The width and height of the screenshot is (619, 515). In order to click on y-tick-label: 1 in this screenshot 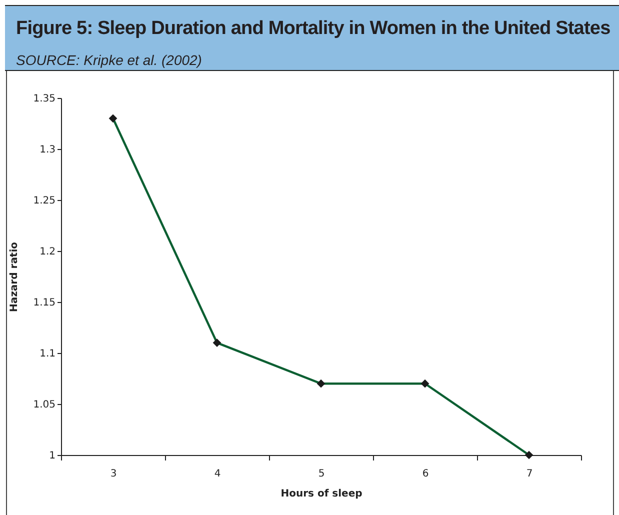, I will do `click(52, 456)`.